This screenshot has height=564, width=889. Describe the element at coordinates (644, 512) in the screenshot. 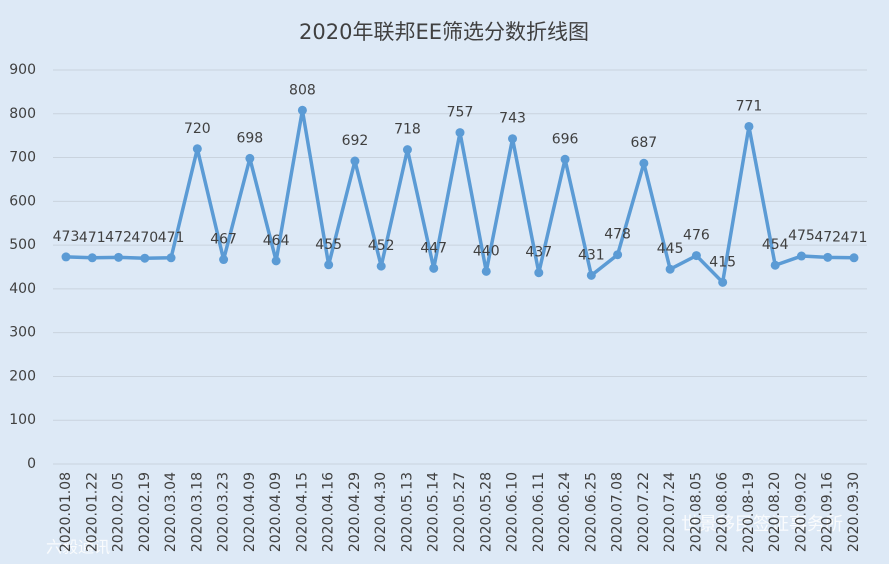

I see `x-tick-label: 2020.07.22` at that location.